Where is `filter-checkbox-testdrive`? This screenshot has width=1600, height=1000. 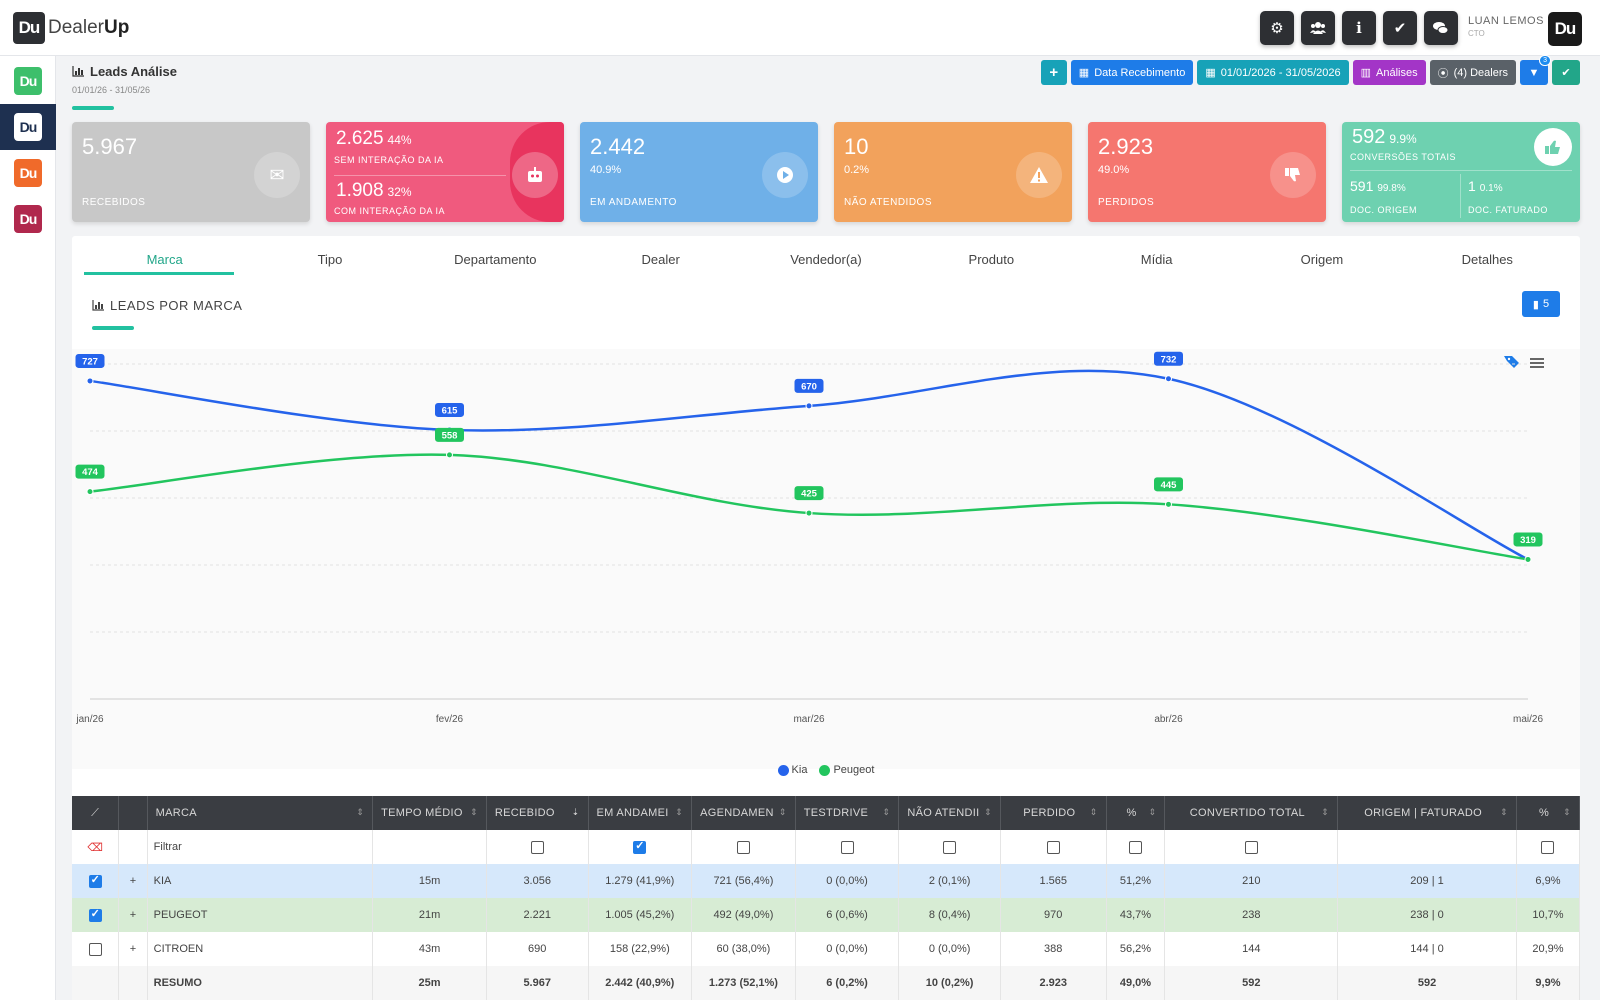
filter-checkbox-testdrive is located at coordinates (847, 847).